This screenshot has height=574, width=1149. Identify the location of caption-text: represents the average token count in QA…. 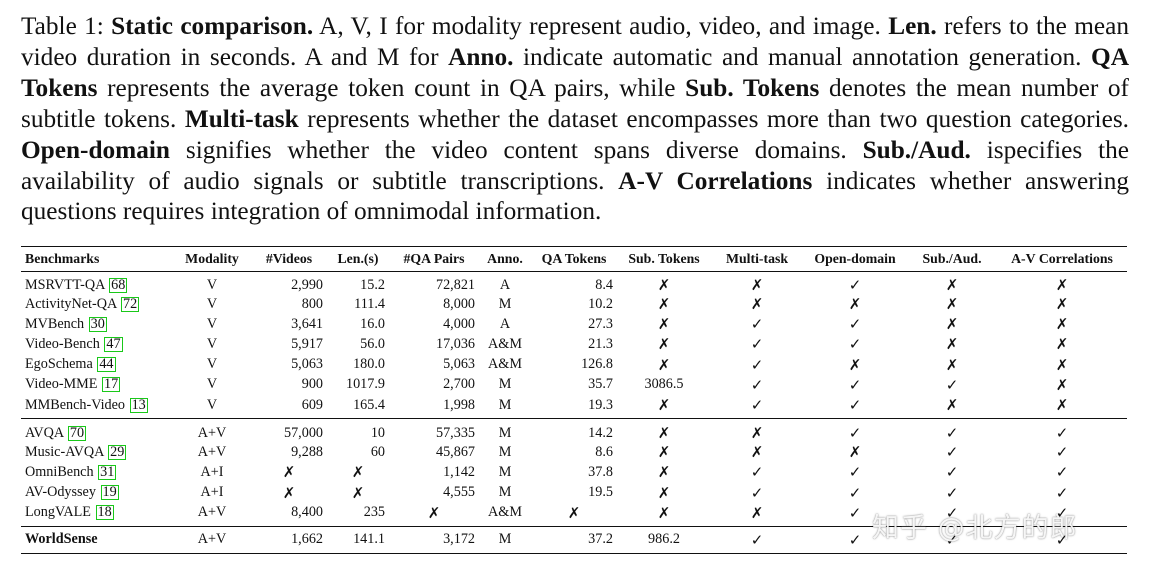
(391, 87).